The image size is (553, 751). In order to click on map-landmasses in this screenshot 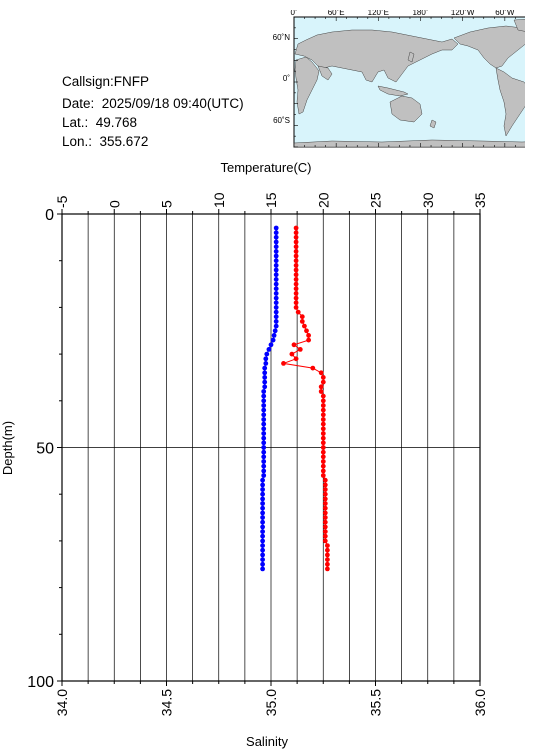, I will do `click(409, 83)`.